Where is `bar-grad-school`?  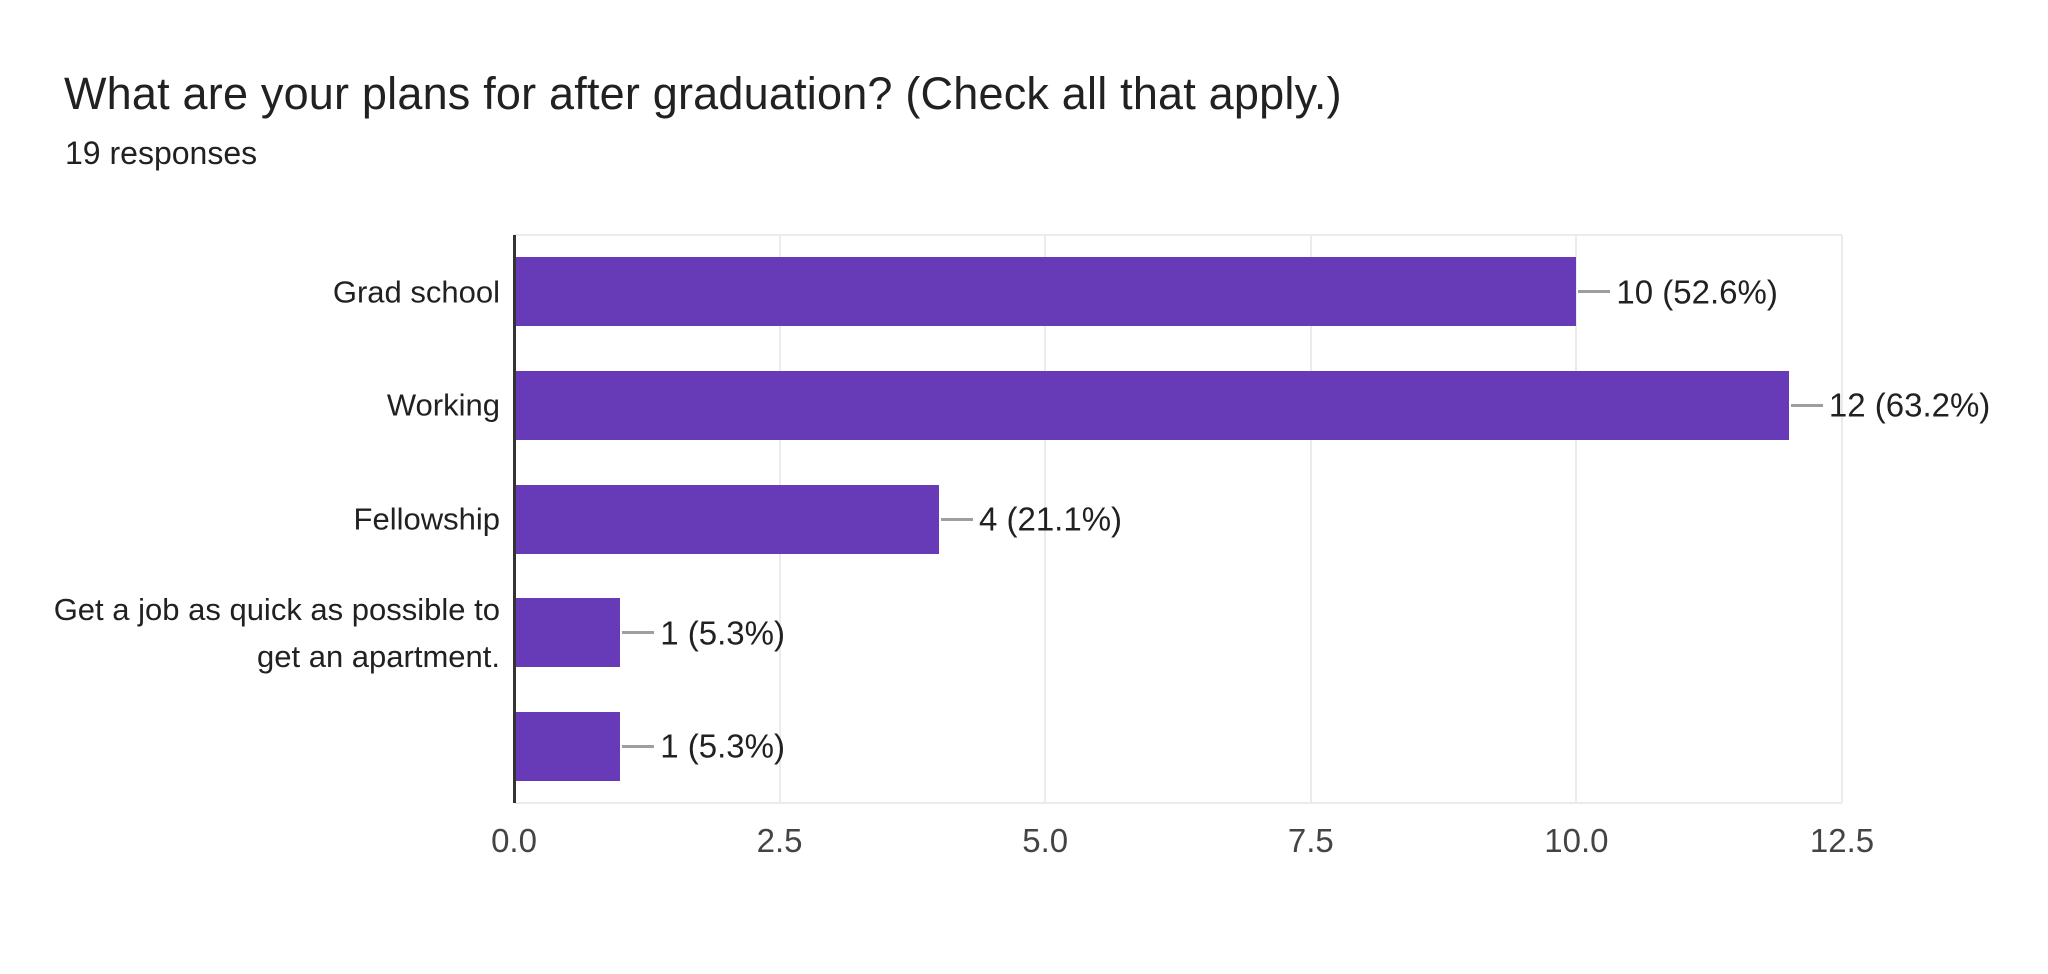
bar-grad-school is located at coordinates (1046, 292).